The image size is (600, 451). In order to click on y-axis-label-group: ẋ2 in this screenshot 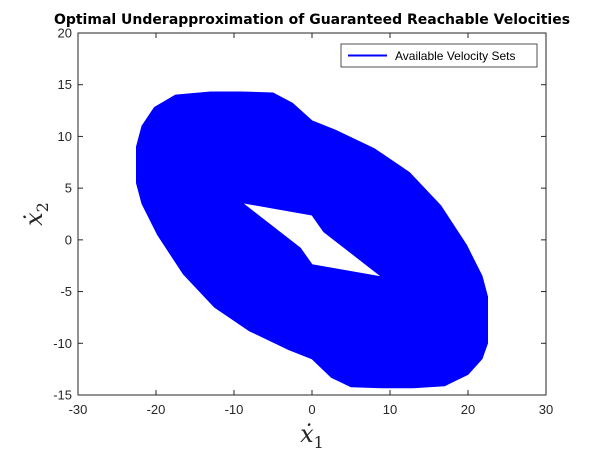, I will do `click(36, 214)`.